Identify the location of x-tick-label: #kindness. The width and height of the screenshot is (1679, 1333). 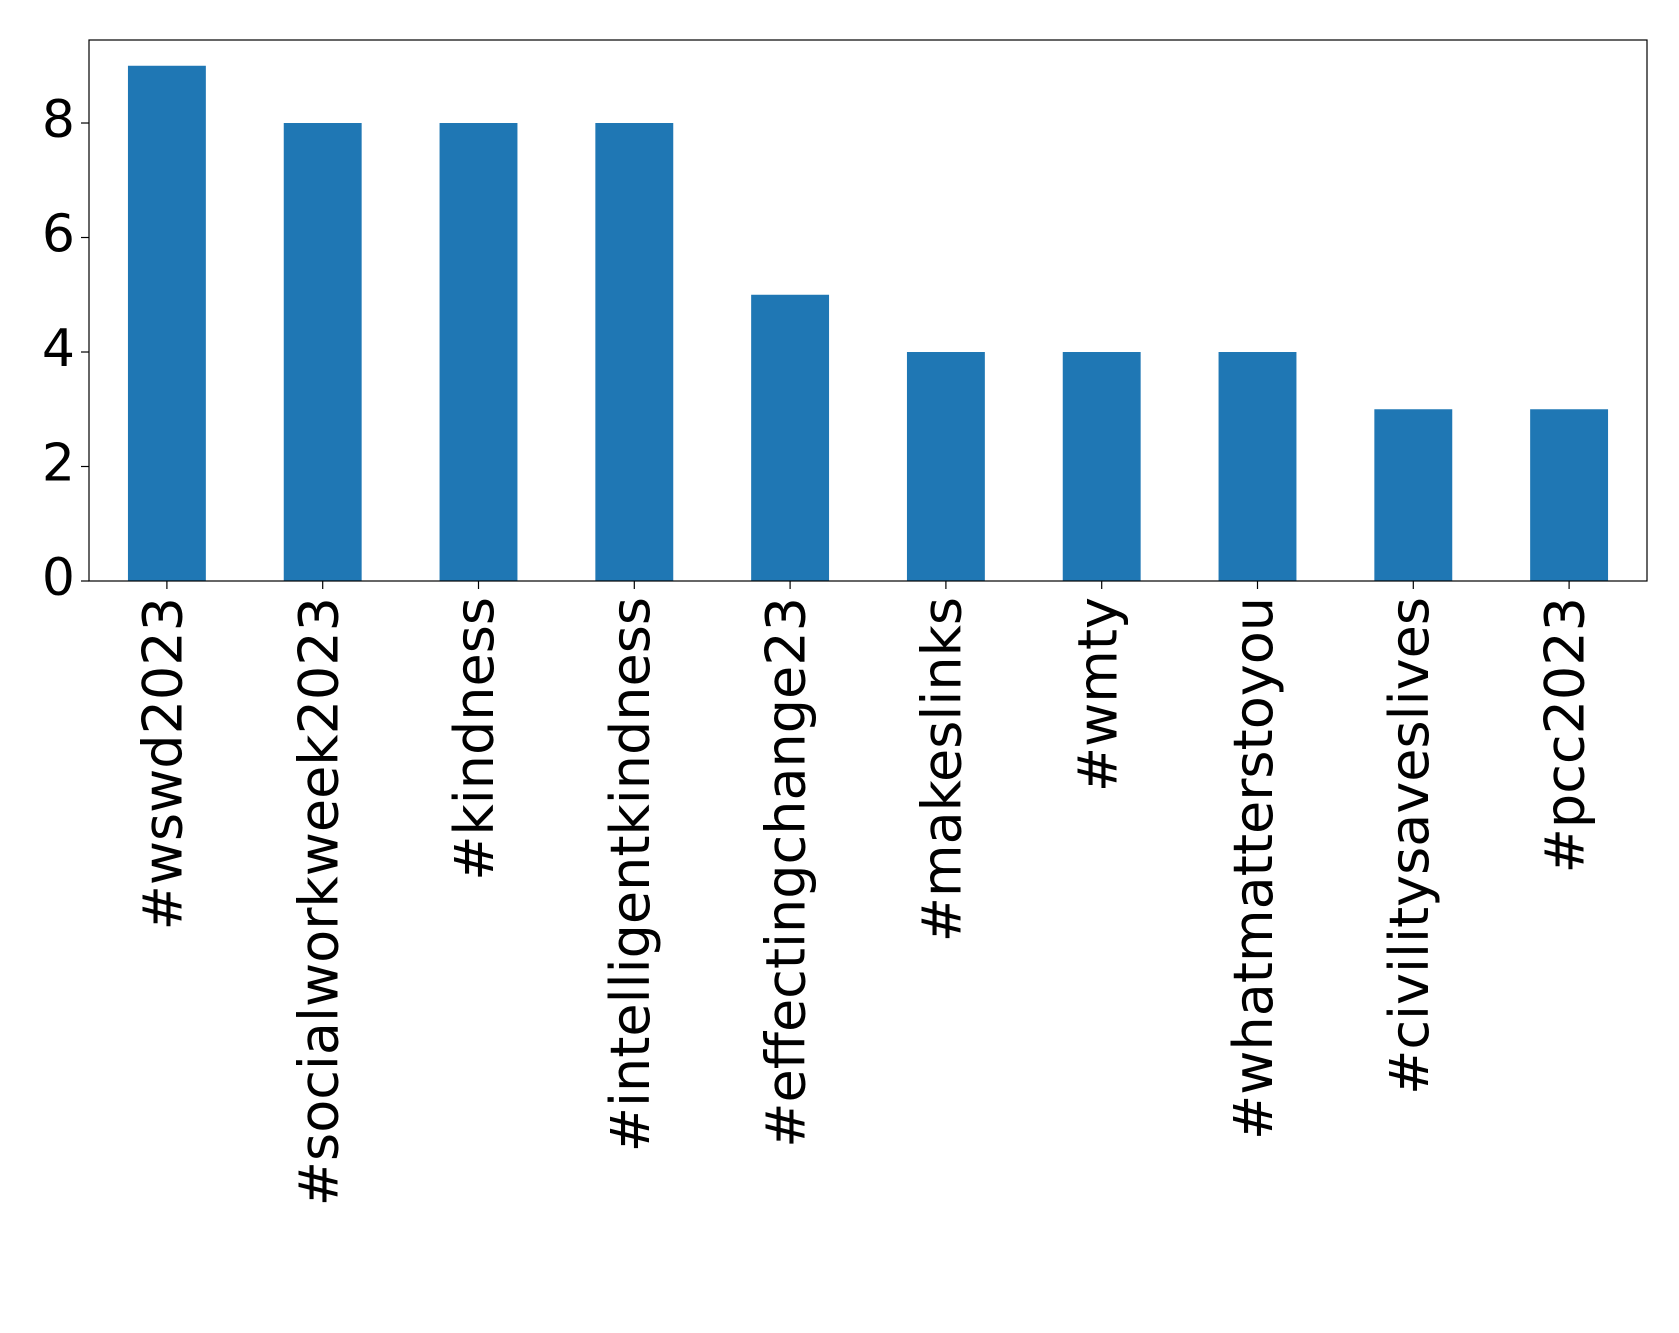
(474, 739).